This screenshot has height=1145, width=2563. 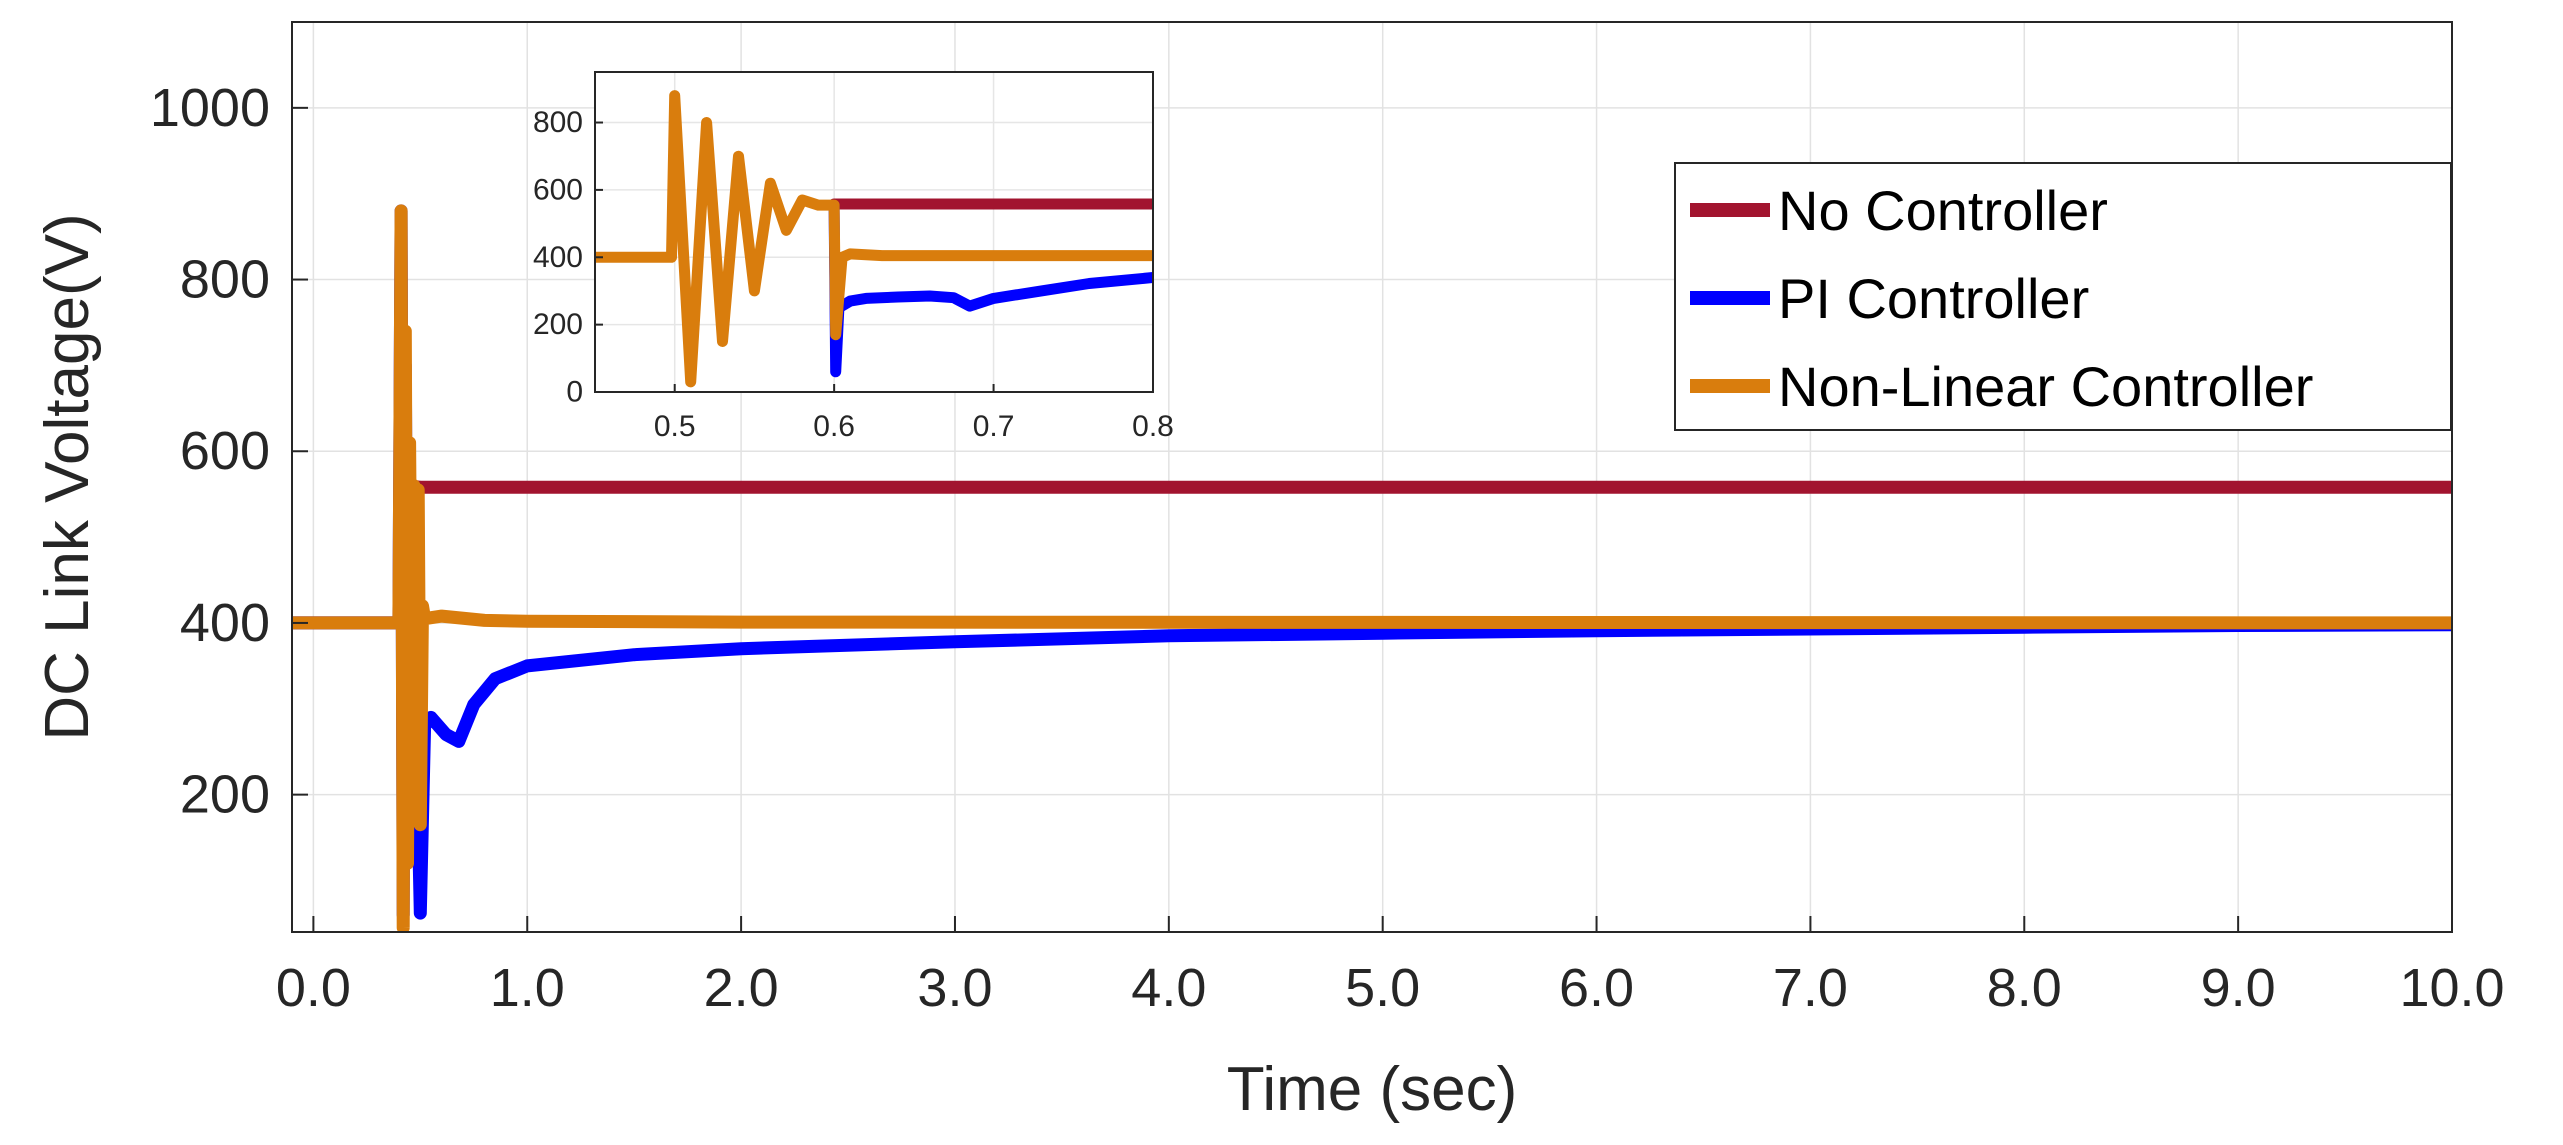 What do you see at coordinates (675, 426) in the screenshot?
I see `inset-x-tick-label: 0.5` at bounding box center [675, 426].